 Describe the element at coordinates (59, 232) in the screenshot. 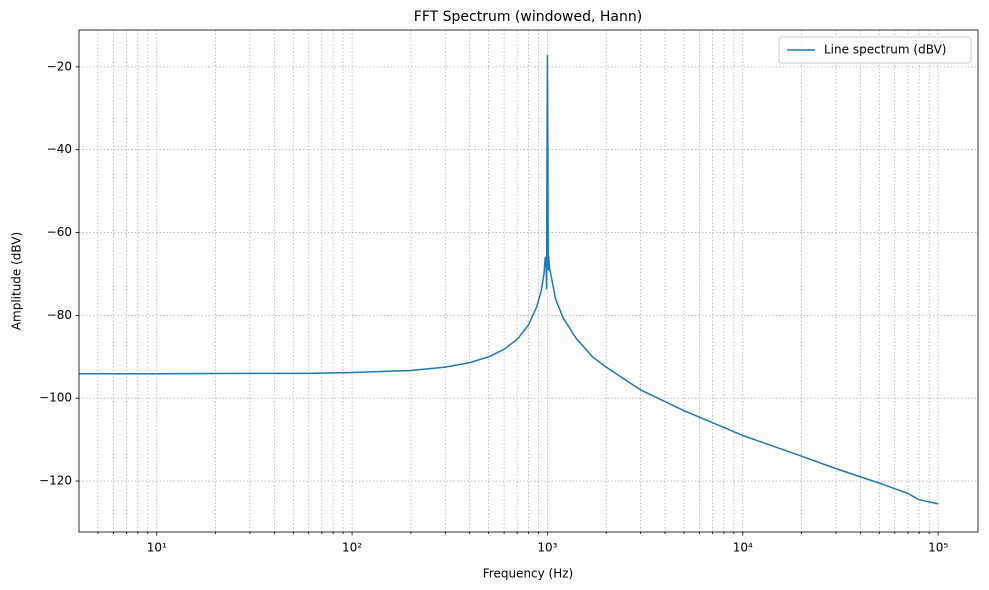

I see `y-tick-label: −60` at that location.